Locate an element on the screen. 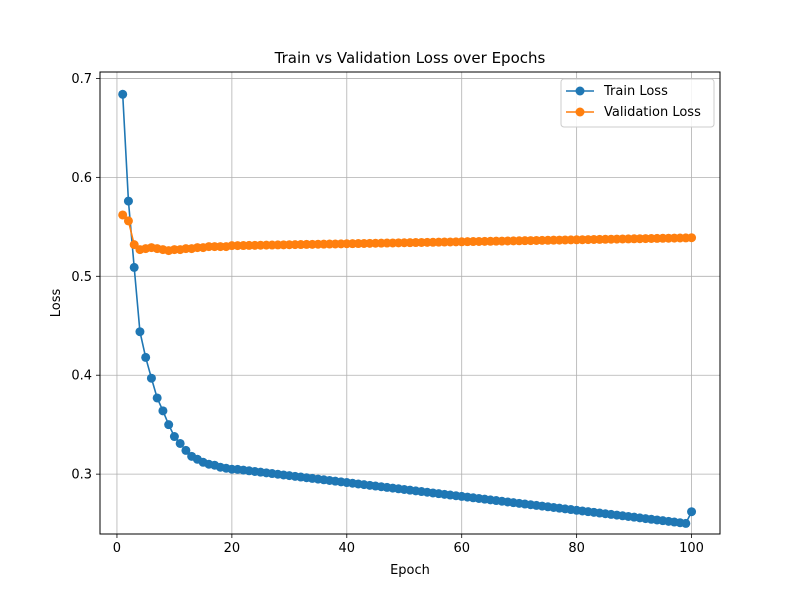  chart-title: Train vs Validation Loss over Epochs is located at coordinates (410, 58).